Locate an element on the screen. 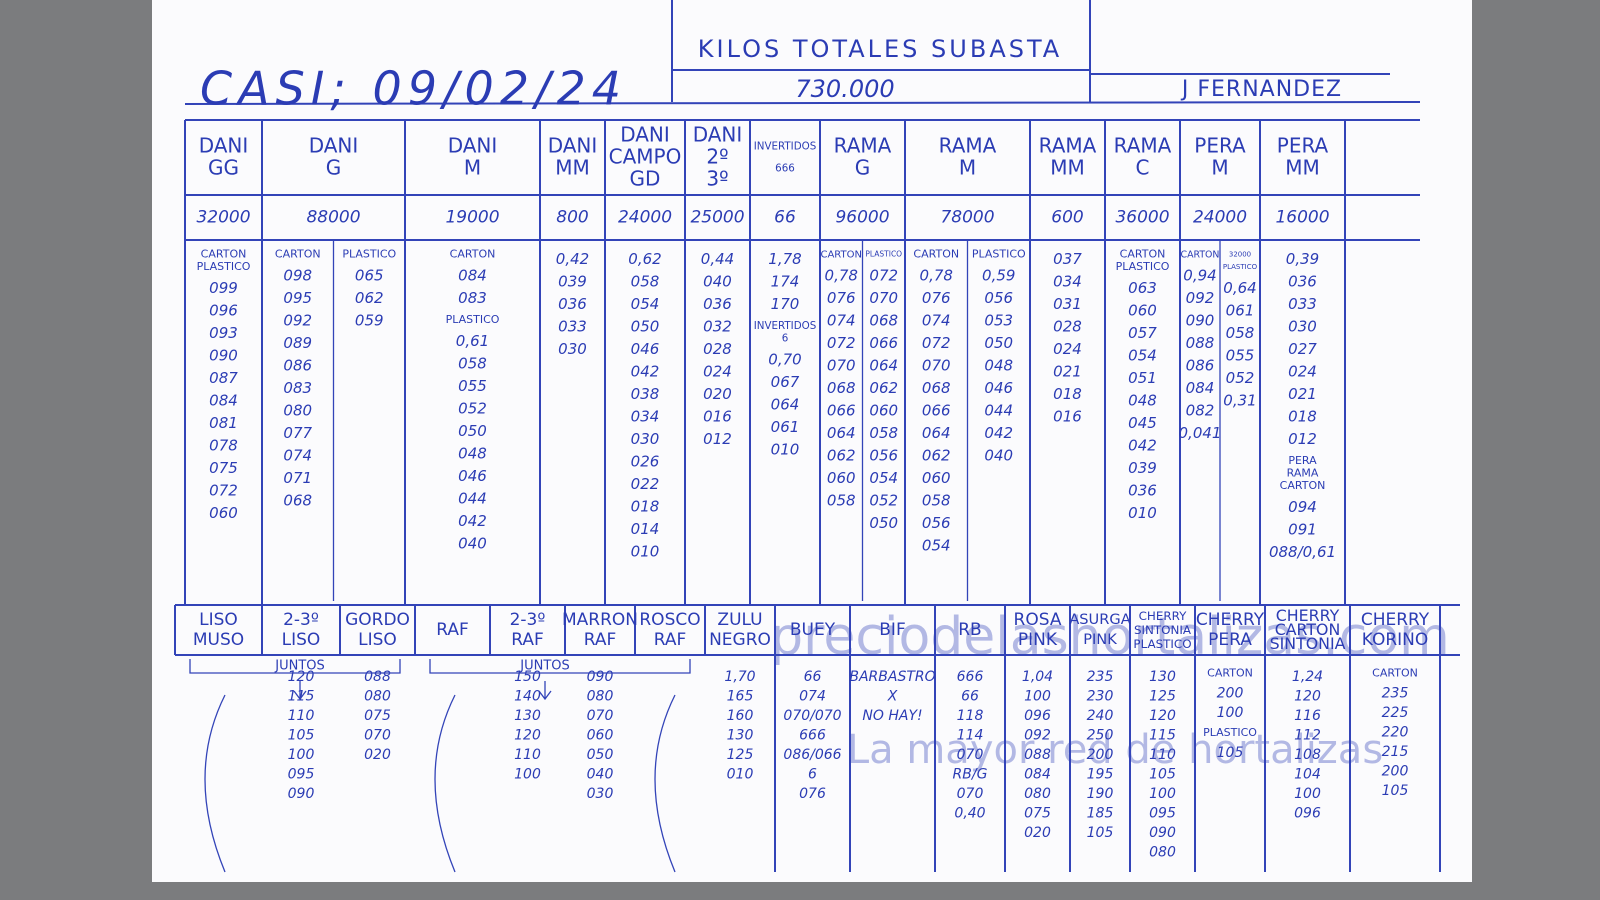 Image resolution: width=1600 pixels, height=900 pixels. entry: 048 is located at coordinates (1142, 401).